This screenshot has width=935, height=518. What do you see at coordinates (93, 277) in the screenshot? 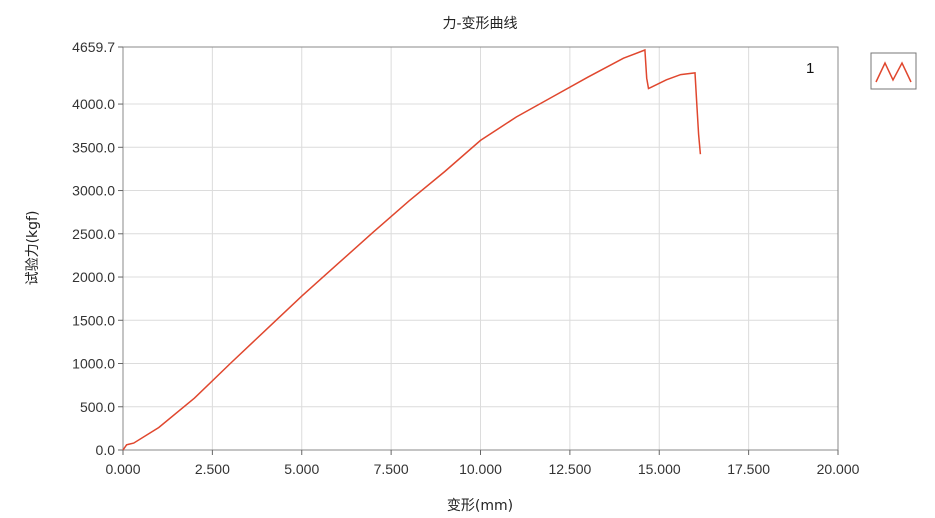
I see `y-tick-label: 2000.0` at bounding box center [93, 277].